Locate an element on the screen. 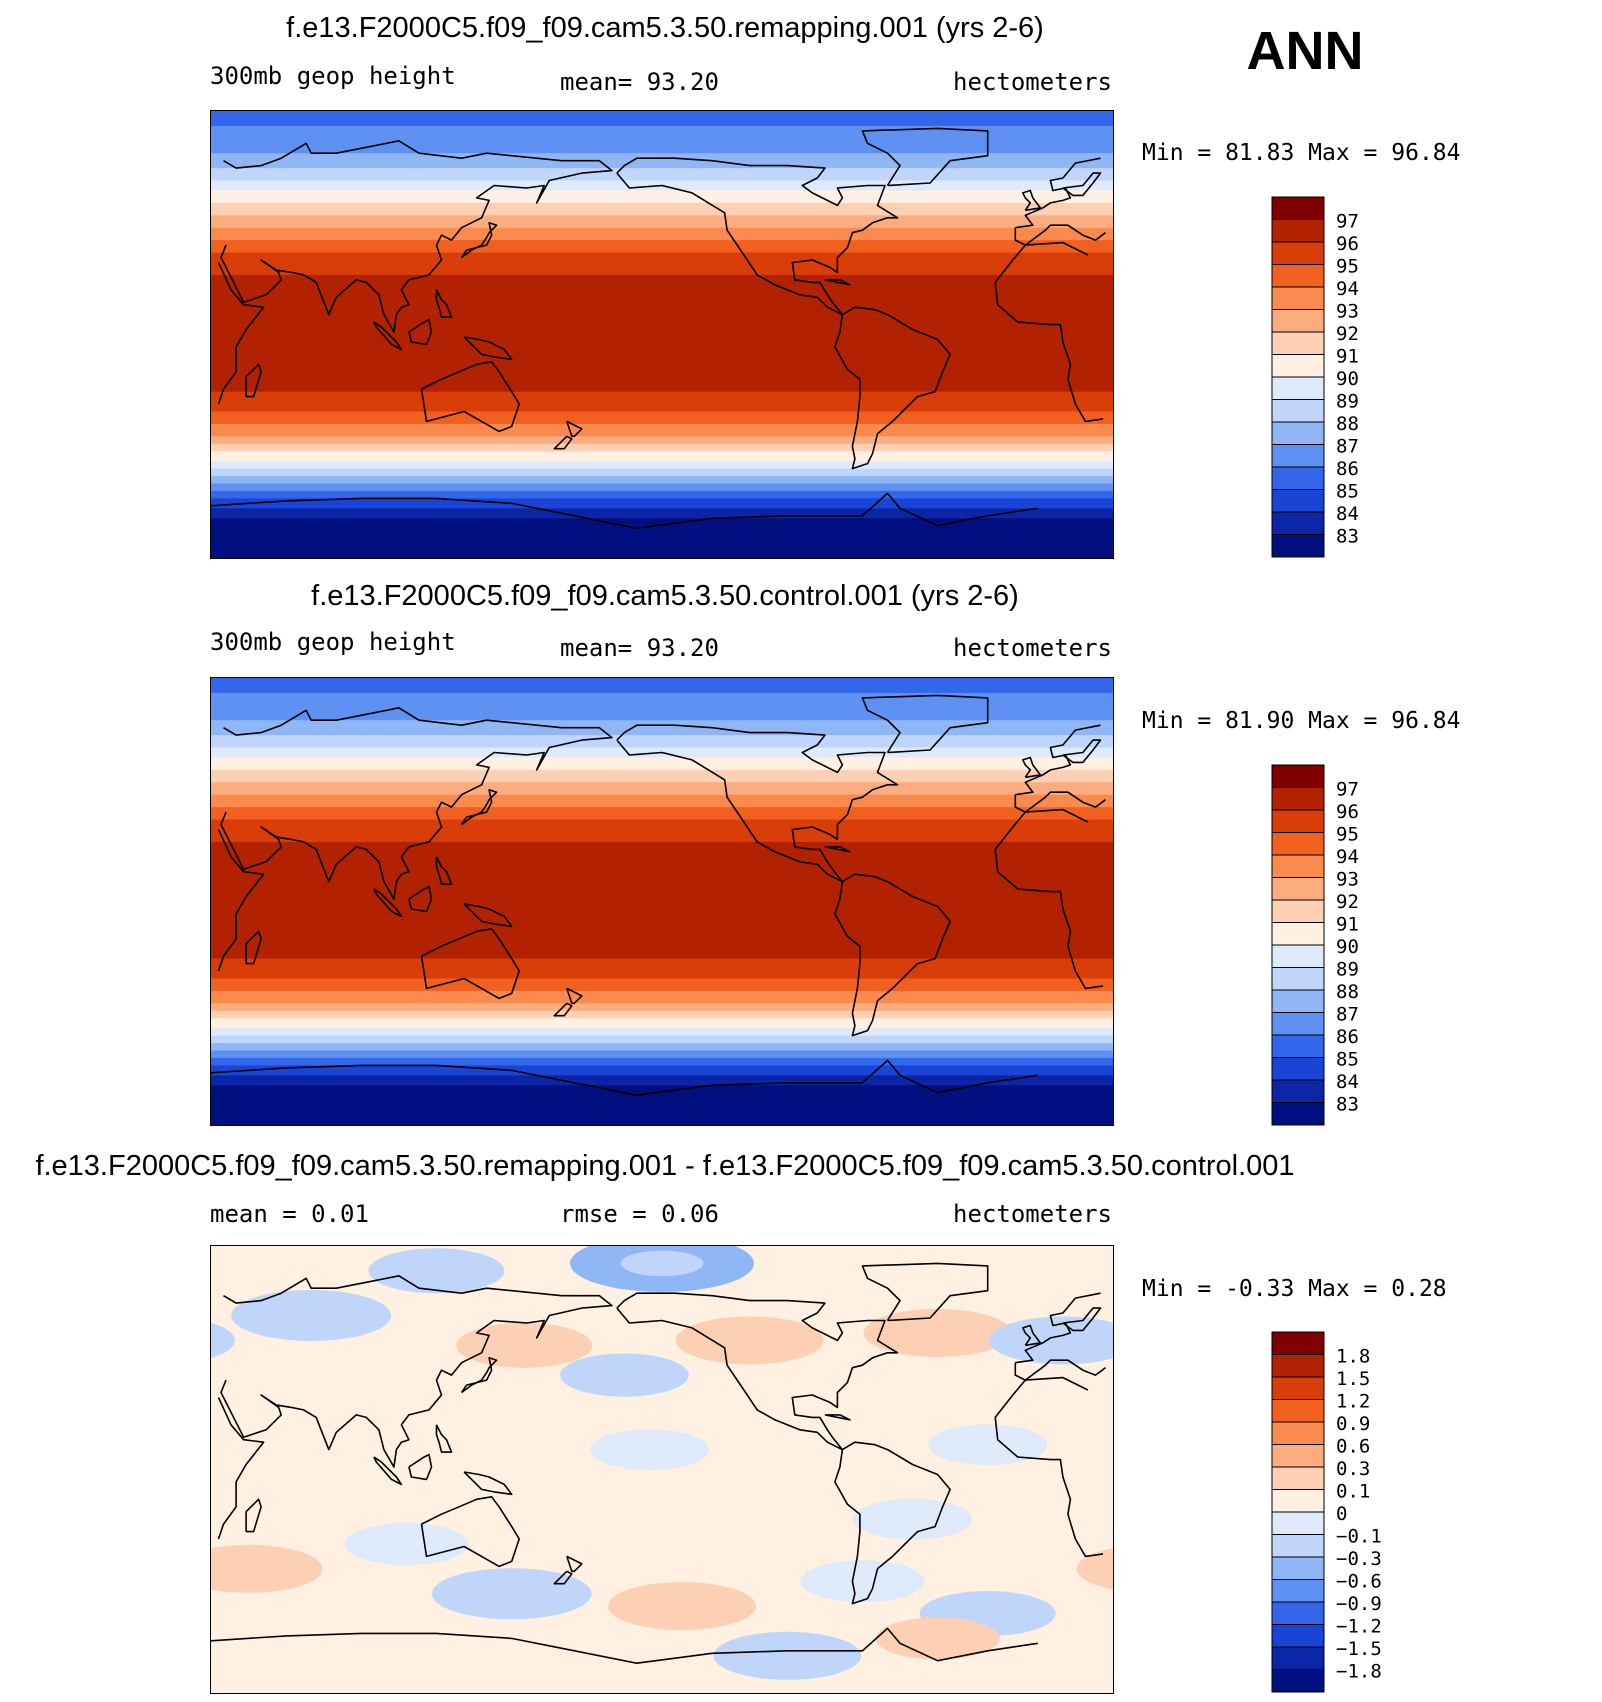  colorbar-tick-label: 0.6 is located at coordinates (1353, 1447).